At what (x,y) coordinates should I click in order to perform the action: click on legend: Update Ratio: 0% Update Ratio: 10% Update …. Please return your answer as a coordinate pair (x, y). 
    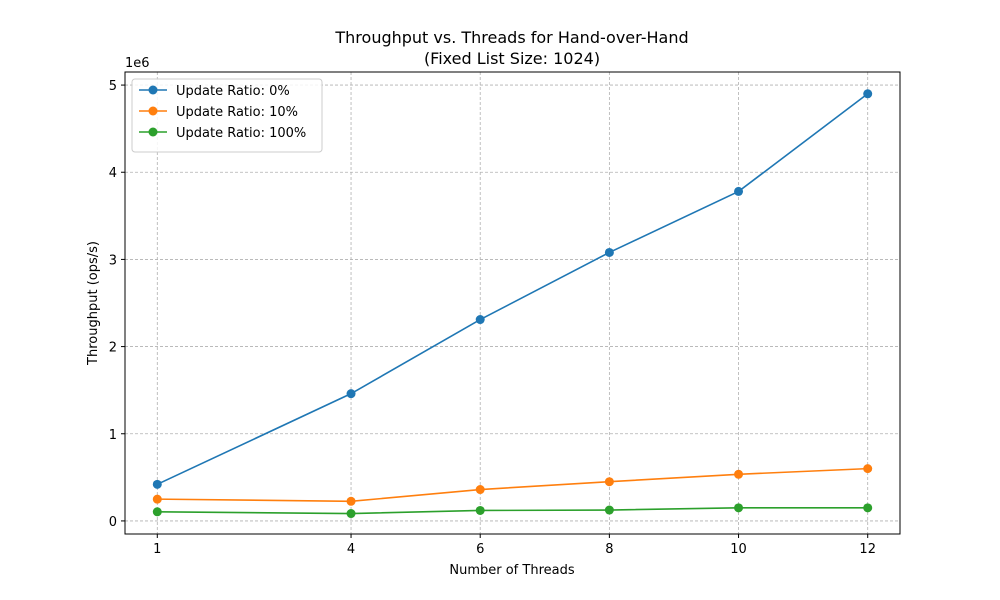
    Looking at the image, I should click on (227, 115).